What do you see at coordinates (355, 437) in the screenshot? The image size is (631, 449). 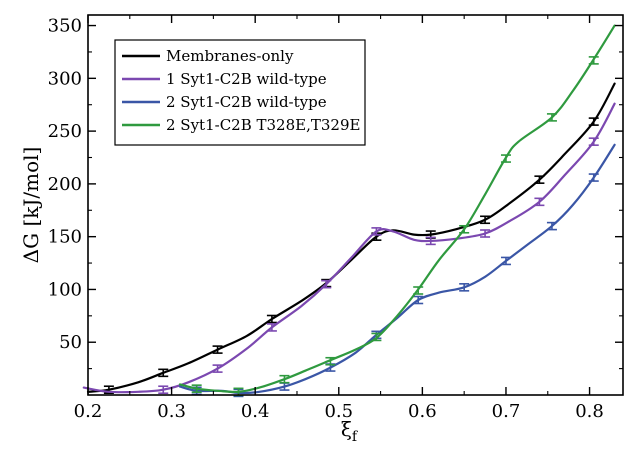 I see `x-axis-label-subscript: f` at bounding box center [355, 437].